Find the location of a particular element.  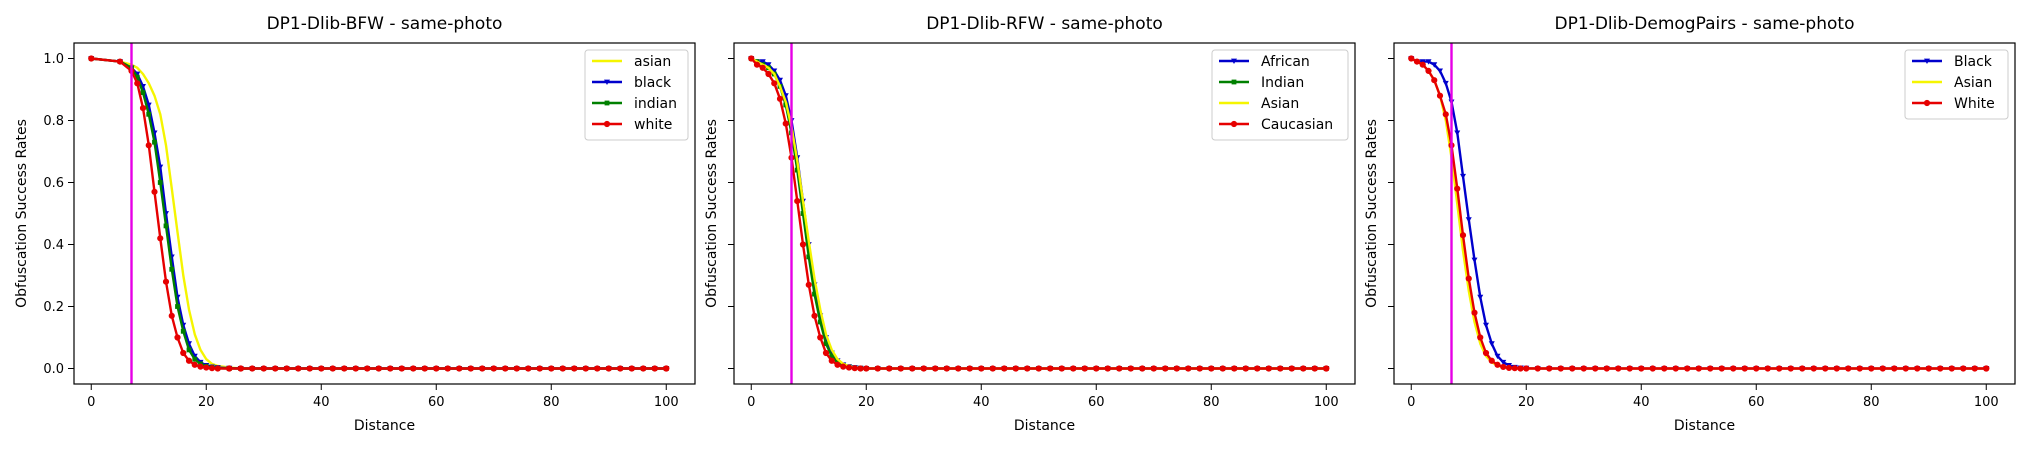

legend-entry: indian is located at coordinates (634, 104).